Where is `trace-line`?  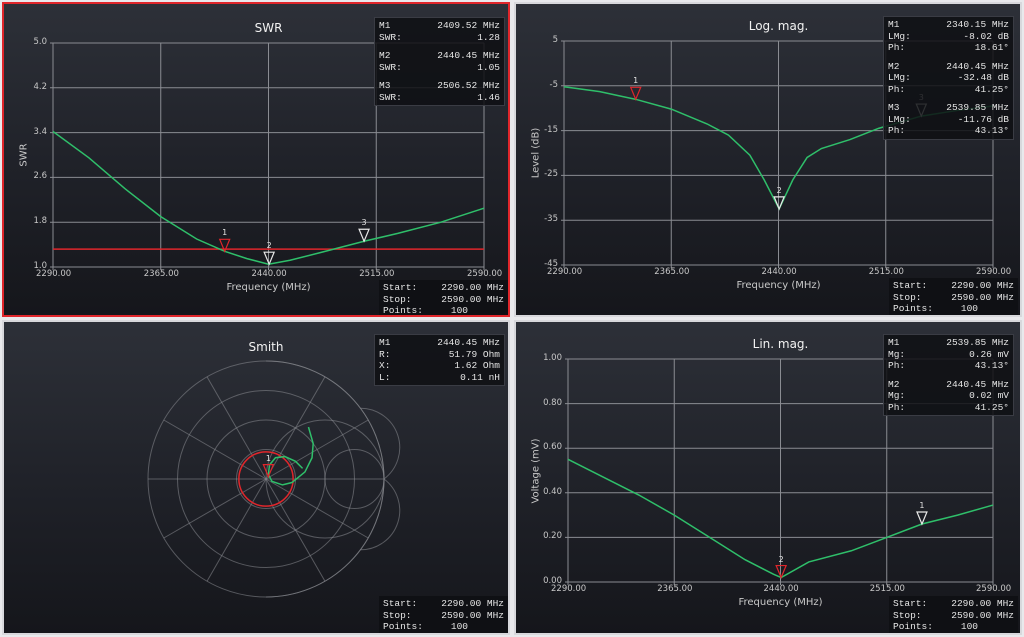
trace-line is located at coordinates (780, 518).